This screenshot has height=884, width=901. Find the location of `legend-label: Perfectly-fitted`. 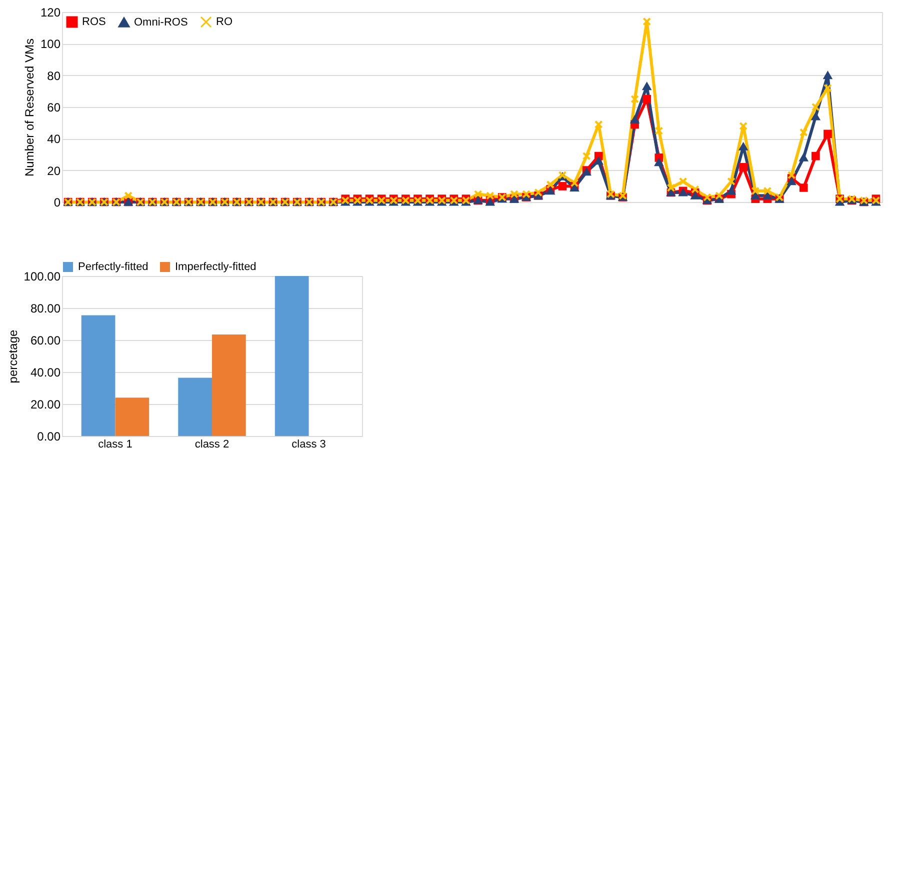

legend-label: Perfectly-fitted is located at coordinates (113, 267).